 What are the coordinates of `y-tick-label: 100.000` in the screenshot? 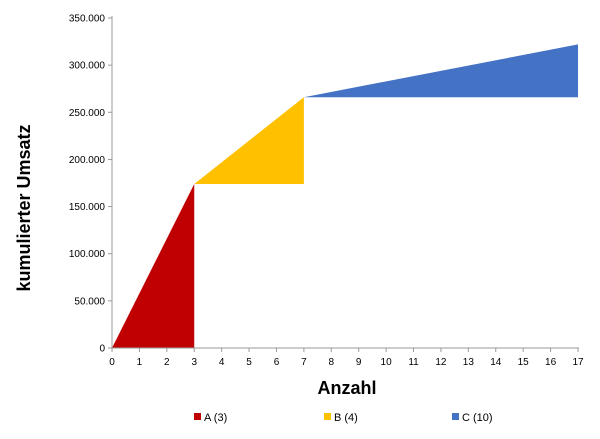 It's located at (87, 254).